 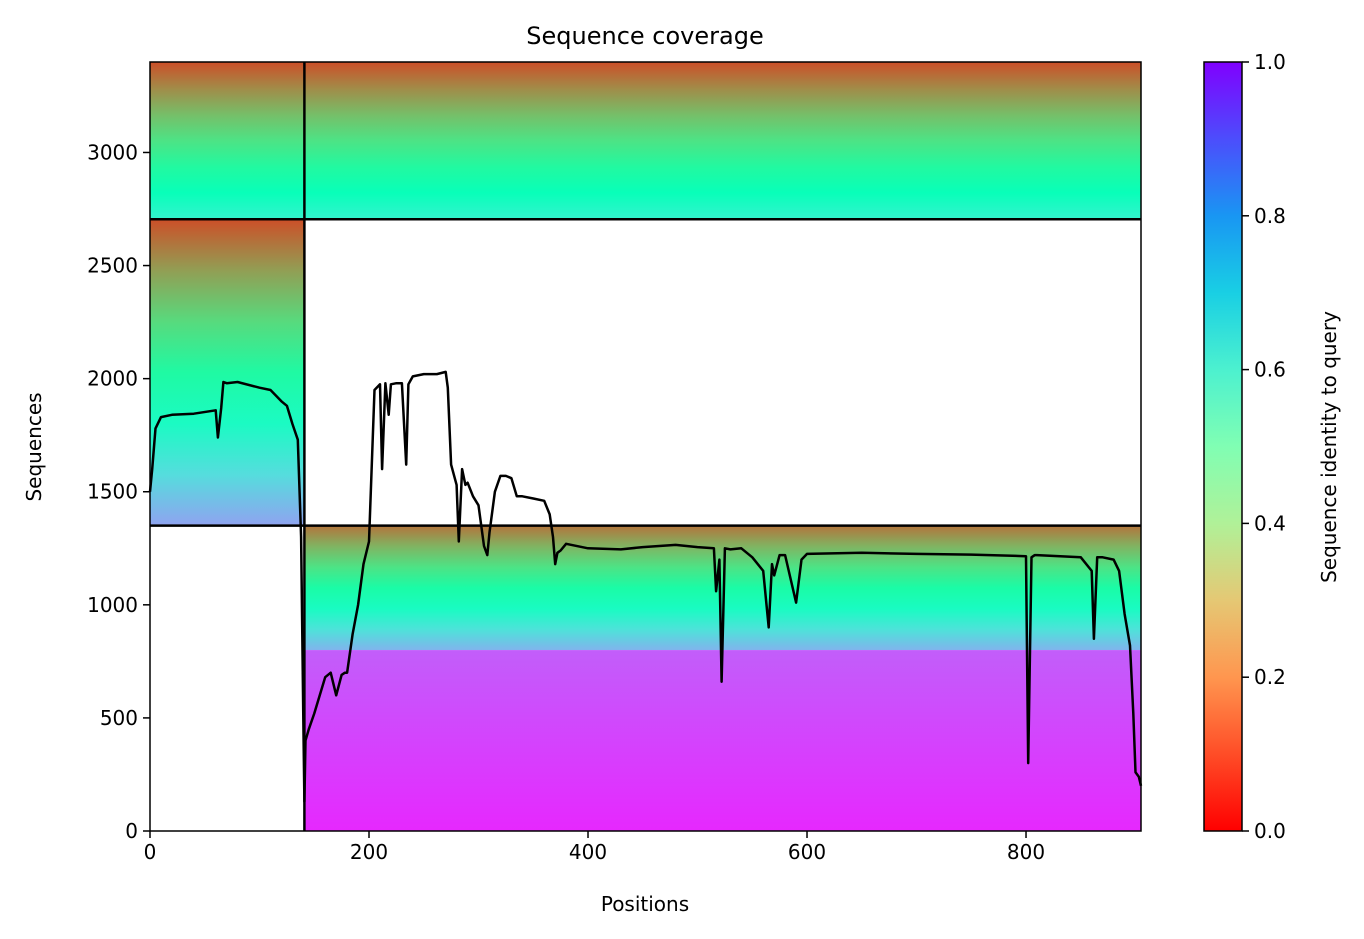 I want to click on colorbar-label: Sequence identity to query, so click(x=1329, y=447).